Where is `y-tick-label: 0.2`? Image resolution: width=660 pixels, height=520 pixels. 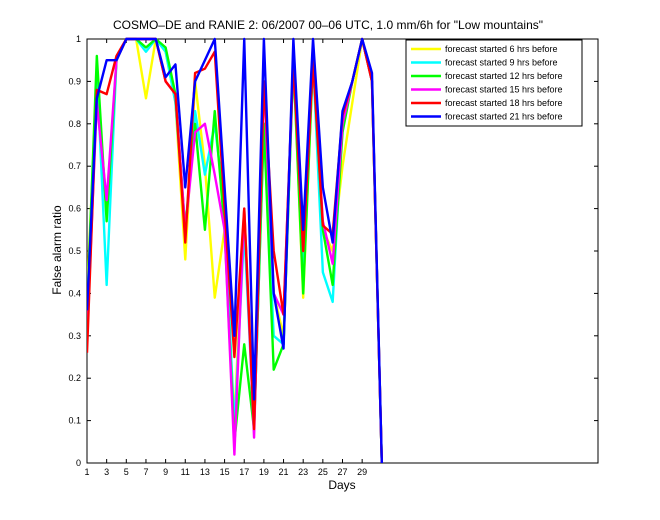
y-tick-label: 0.2 is located at coordinates (74, 378).